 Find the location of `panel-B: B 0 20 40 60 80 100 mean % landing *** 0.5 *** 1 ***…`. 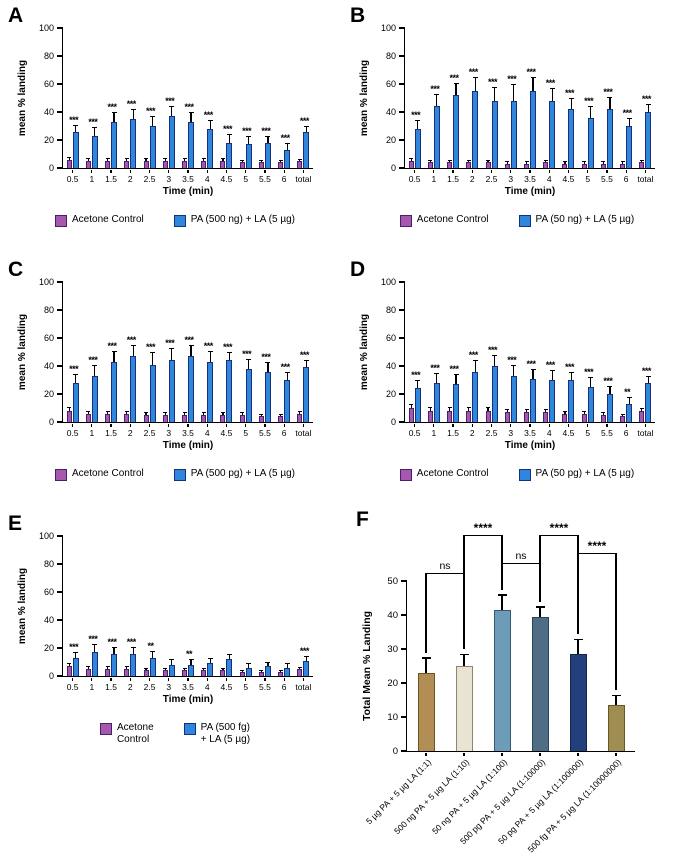

panel-B: B 0 20 40 60 80 100 mean % landing *** 0.5 *** 1 ***… is located at coordinates (517, 128).